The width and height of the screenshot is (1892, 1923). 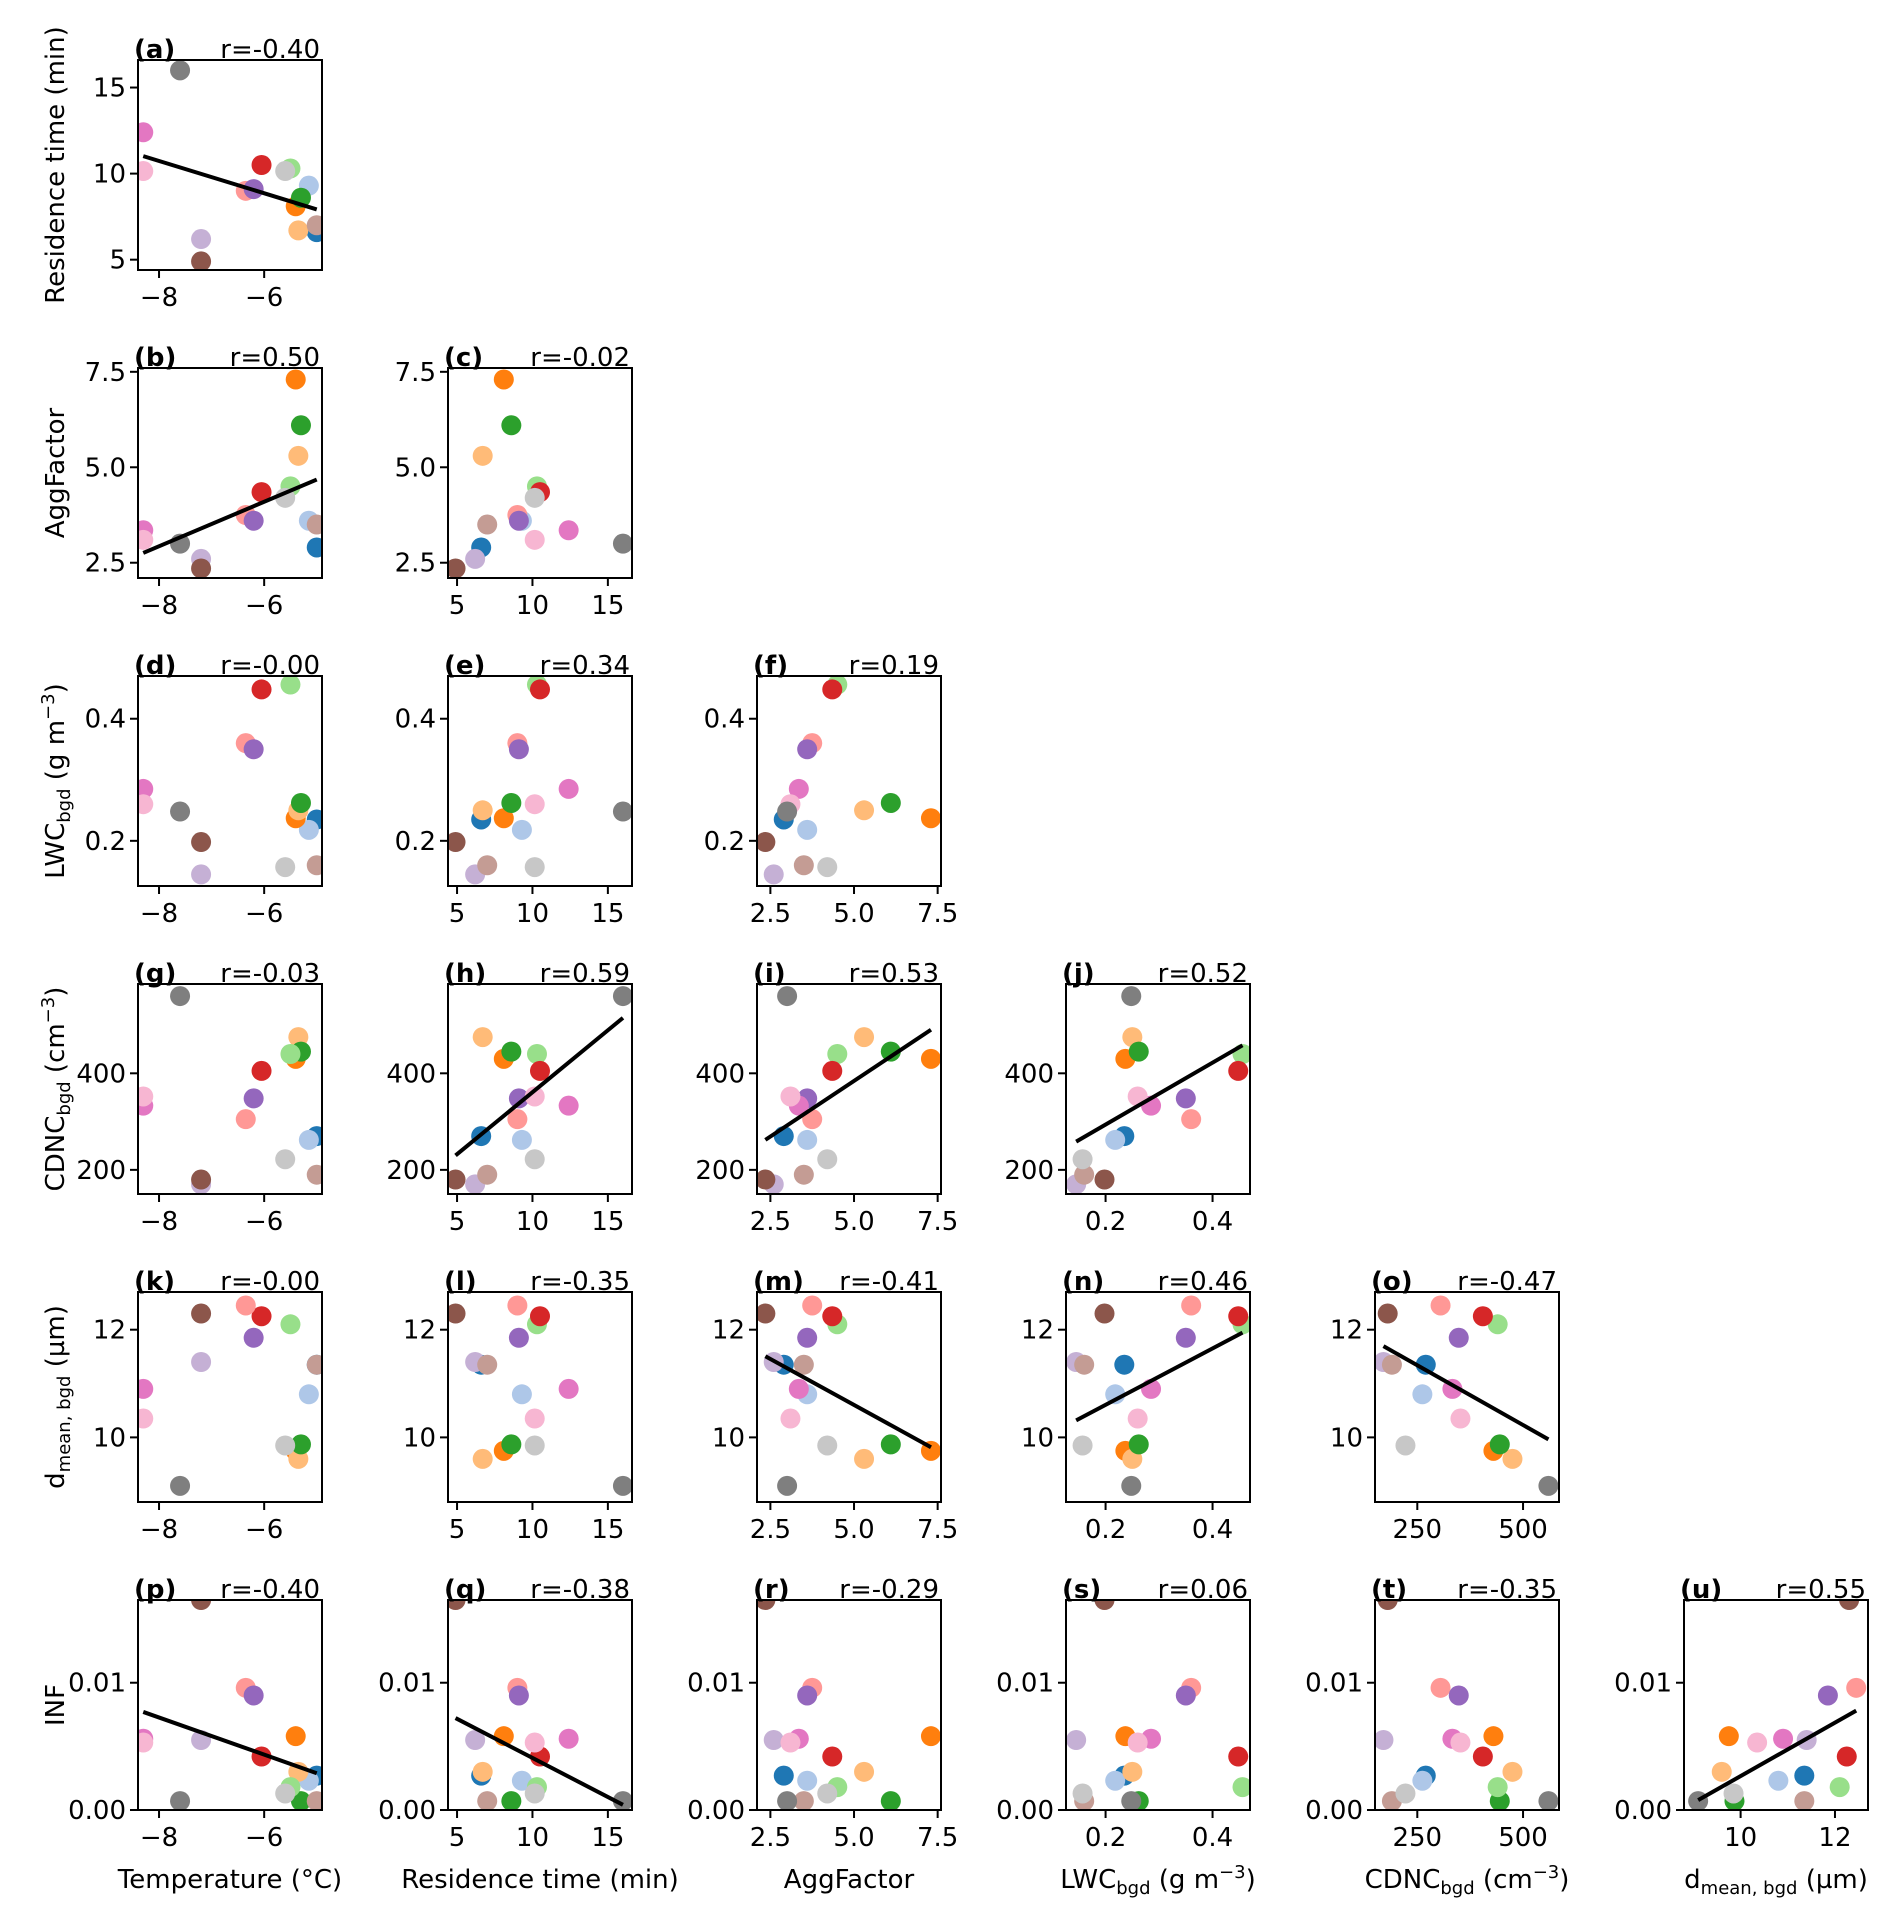 What do you see at coordinates (56, 1705) in the screenshot?
I see `y-axis-label: INF` at bounding box center [56, 1705].